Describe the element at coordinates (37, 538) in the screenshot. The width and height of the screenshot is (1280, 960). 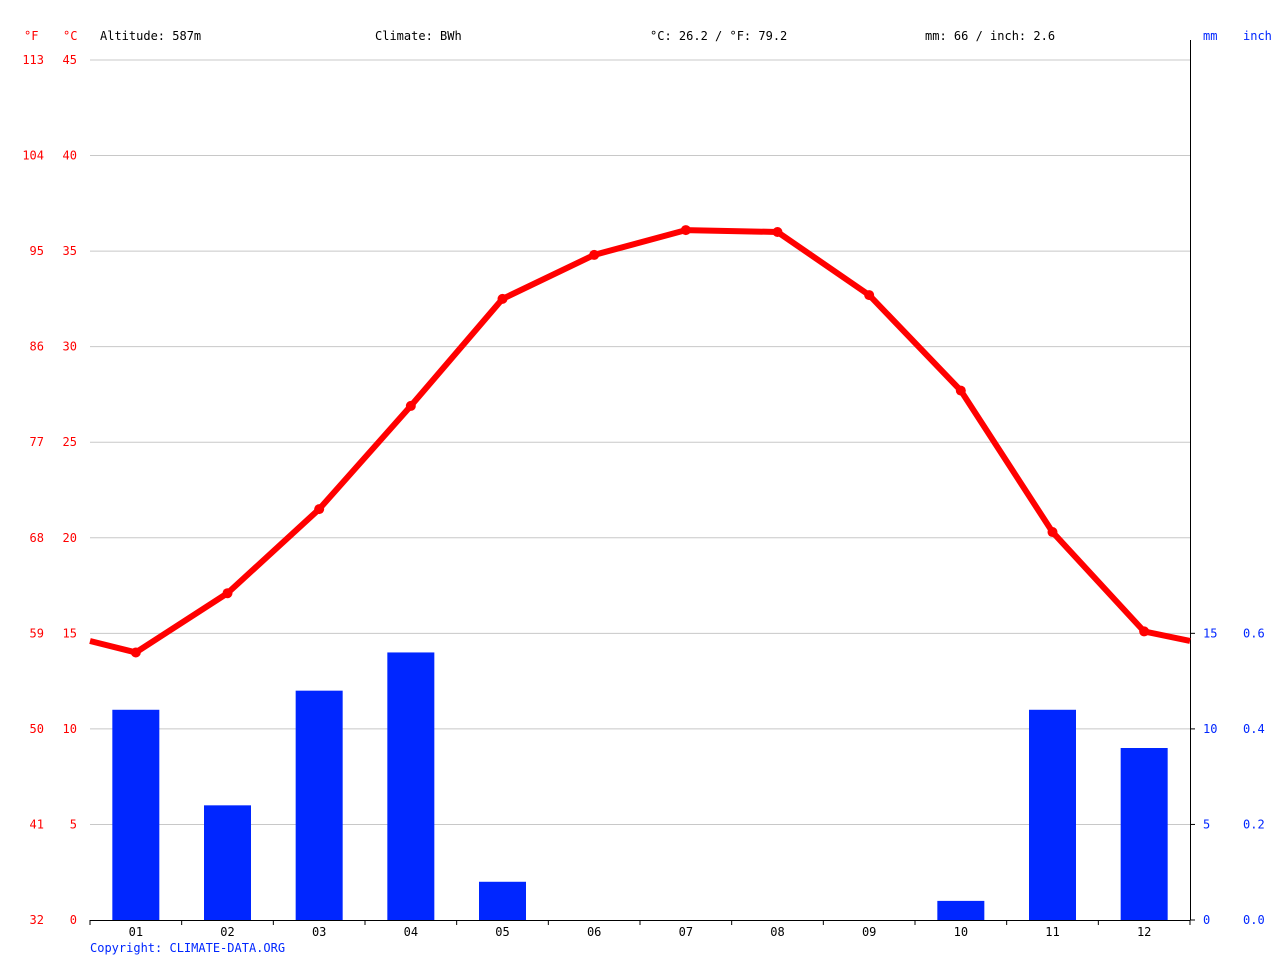
I see `tick-label-fahrenheit: 68` at that location.